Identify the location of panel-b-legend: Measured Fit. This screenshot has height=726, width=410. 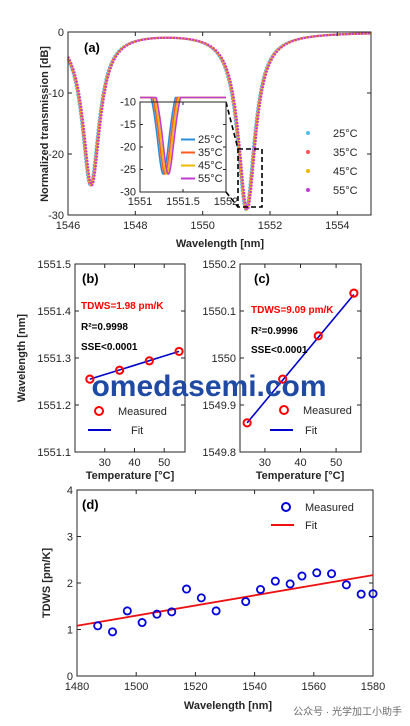
(127, 421).